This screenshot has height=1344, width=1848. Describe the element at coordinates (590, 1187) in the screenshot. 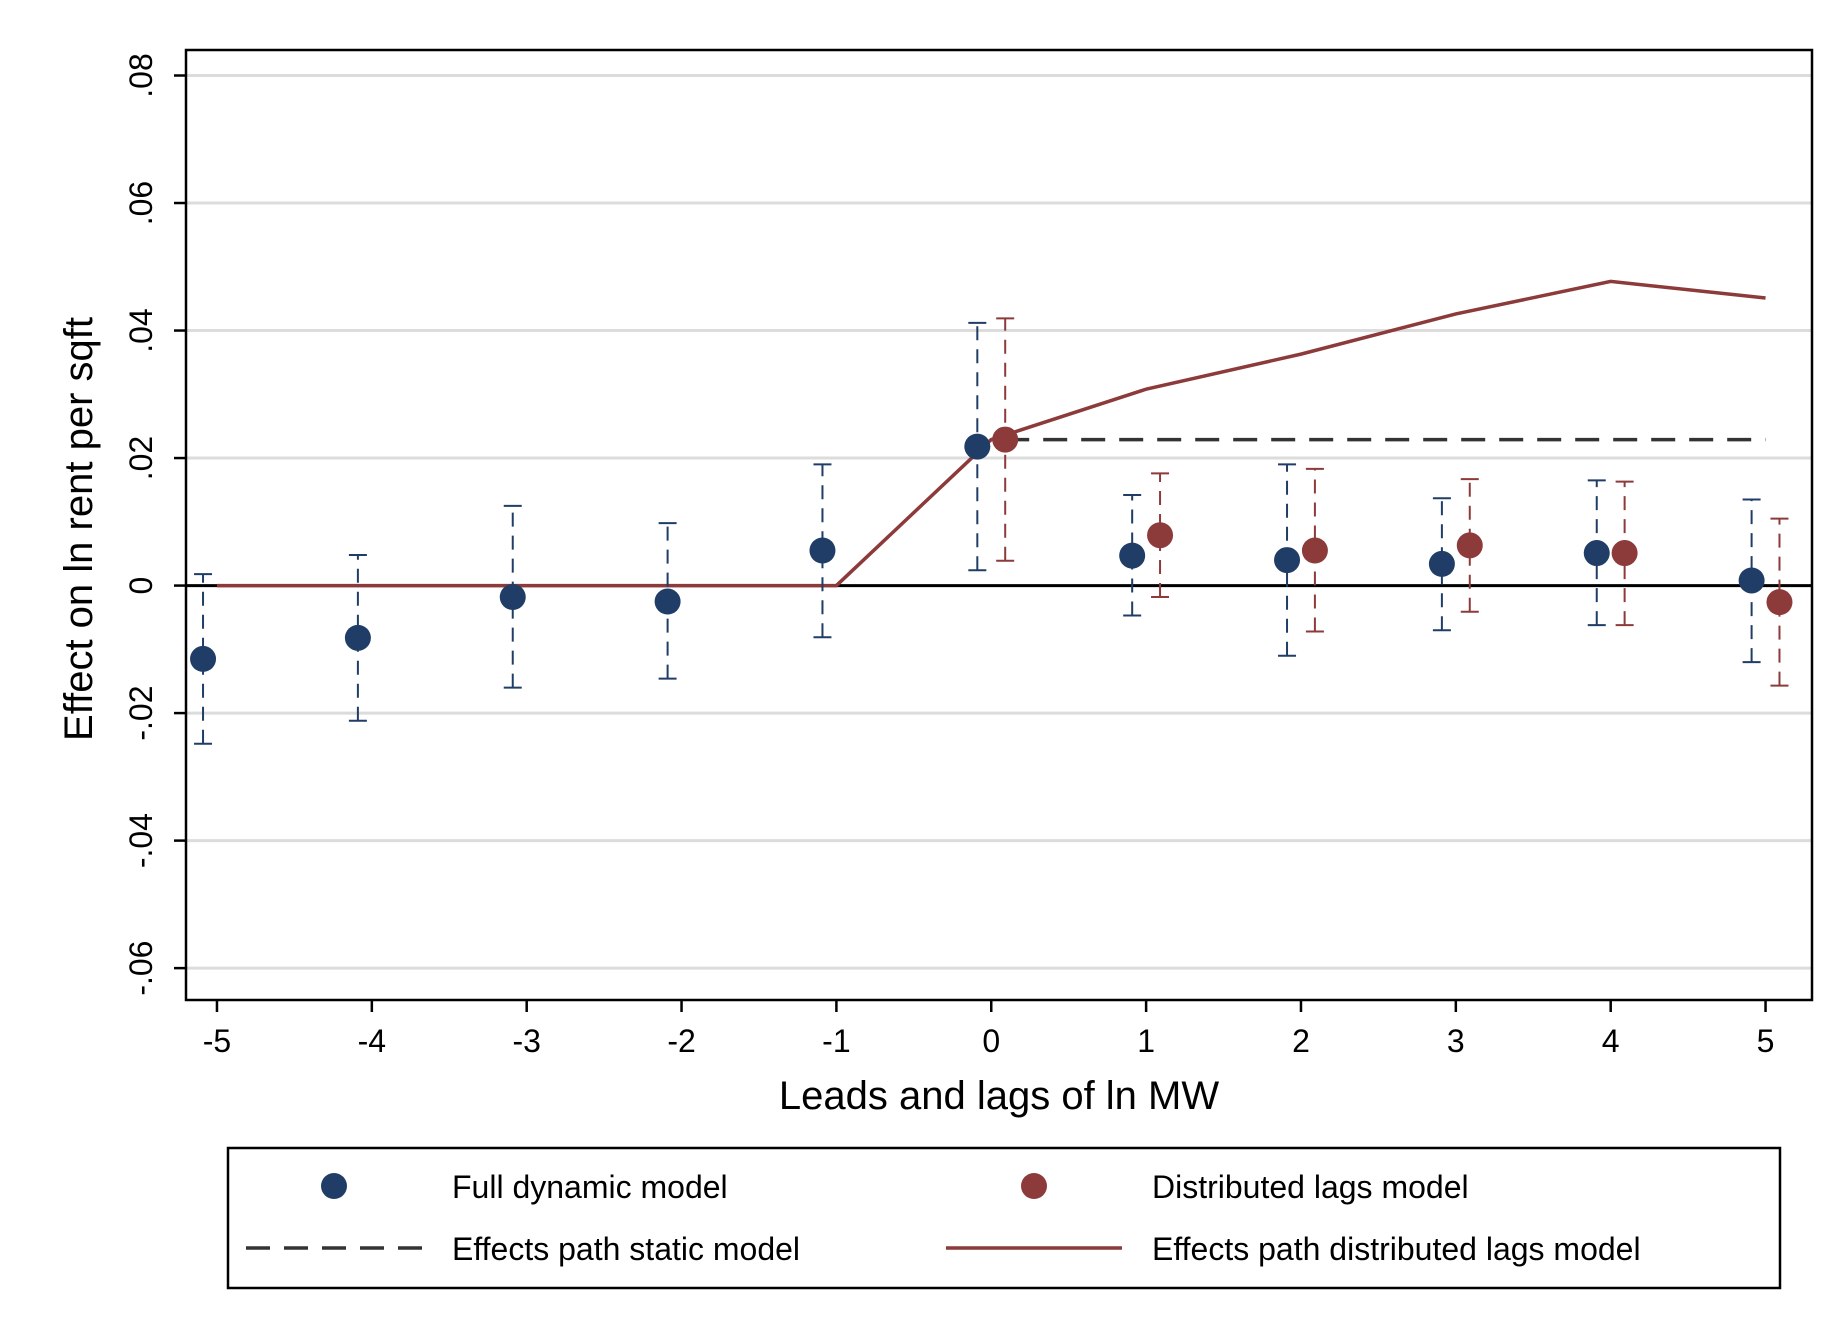

I see `legend-label: Full dynamic model` at that location.